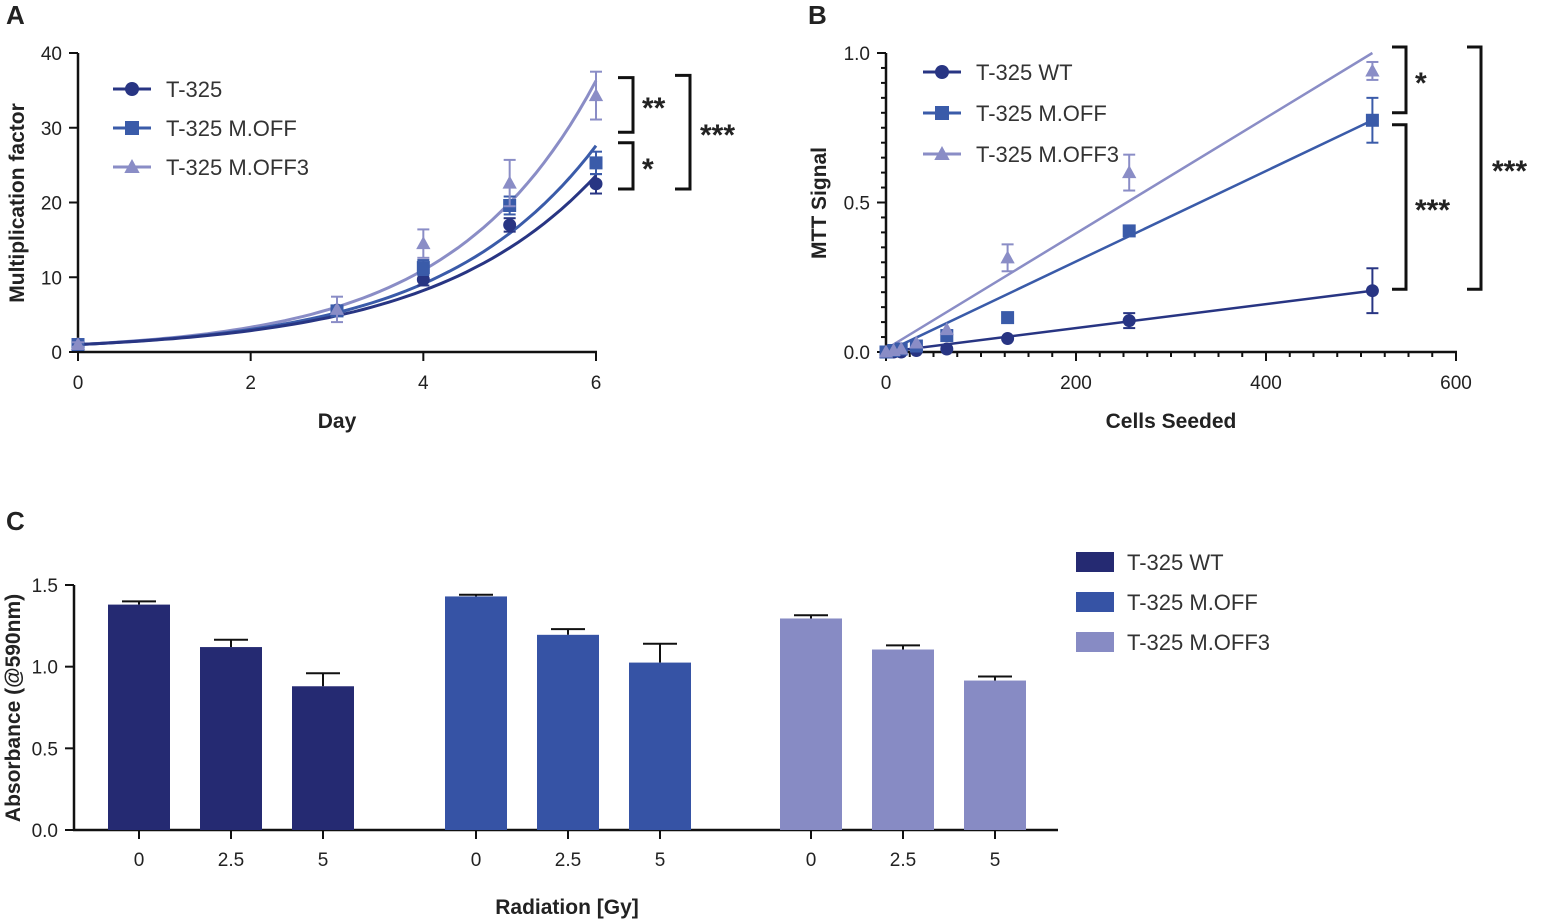  Describe the element at coordinates (857, 204) in the screenshot. I see `panel-b-y-tick-label: 0.5` at that location.